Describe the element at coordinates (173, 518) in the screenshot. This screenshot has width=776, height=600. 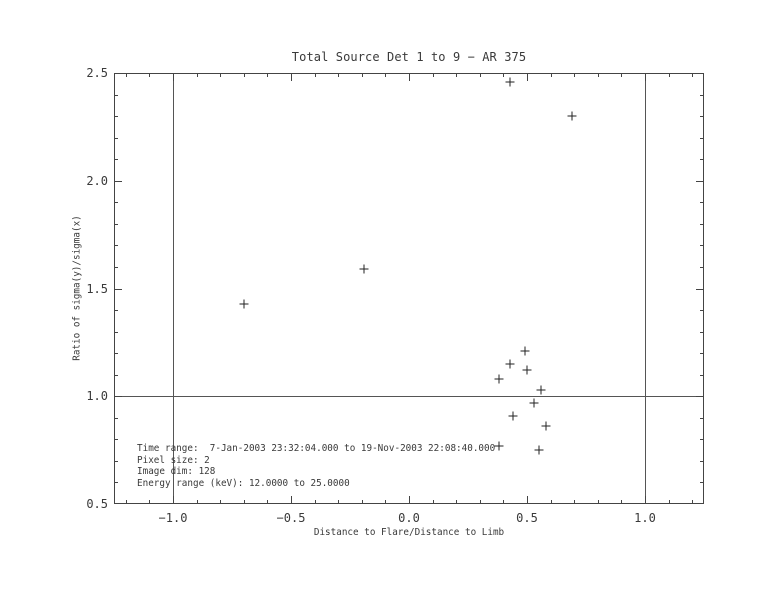
I see `x-tick-label: −1.0` at that location.